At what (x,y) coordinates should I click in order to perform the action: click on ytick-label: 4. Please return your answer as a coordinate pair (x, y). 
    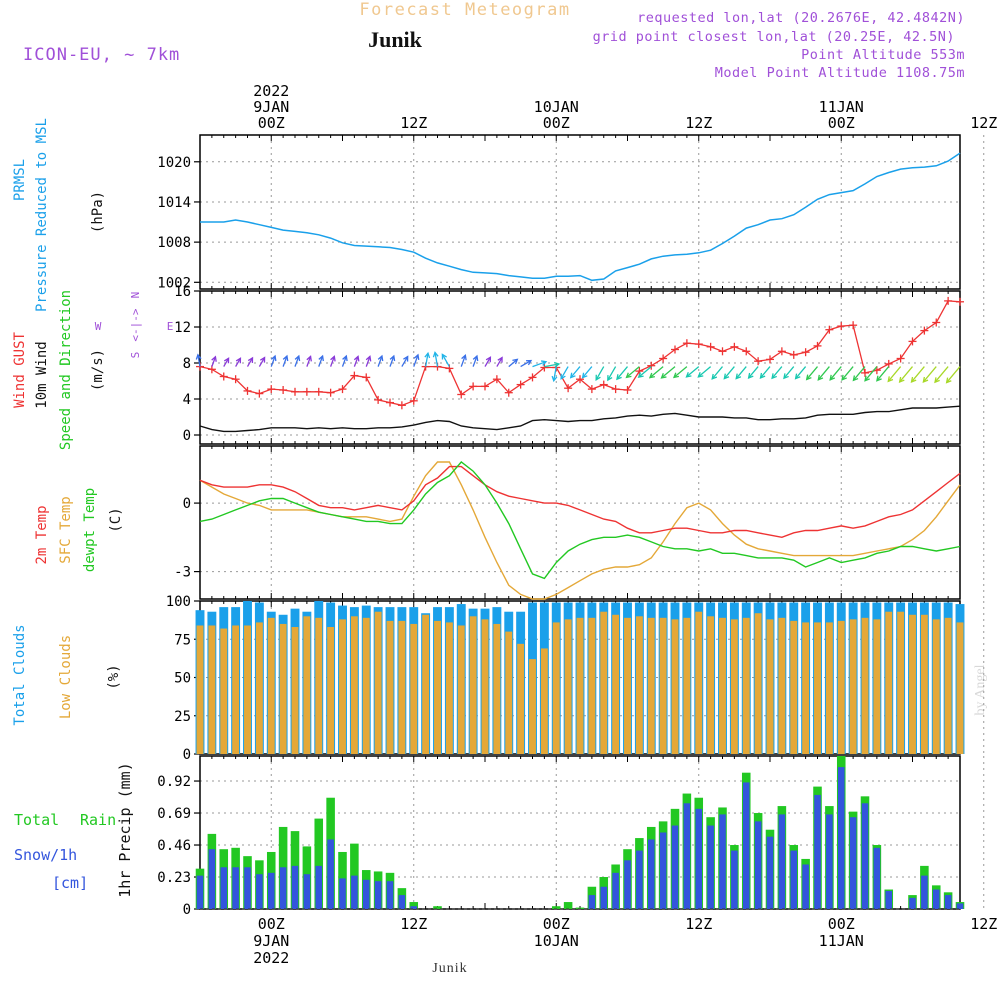
    Looking at the image, I should click on (187, 400).